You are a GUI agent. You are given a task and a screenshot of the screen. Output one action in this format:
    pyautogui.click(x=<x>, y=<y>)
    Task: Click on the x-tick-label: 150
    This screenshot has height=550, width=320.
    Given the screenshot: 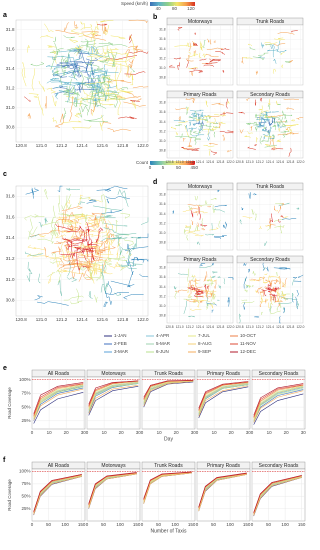 What is the action you would take?
    pyautogui.click(x=302, y=524)
    